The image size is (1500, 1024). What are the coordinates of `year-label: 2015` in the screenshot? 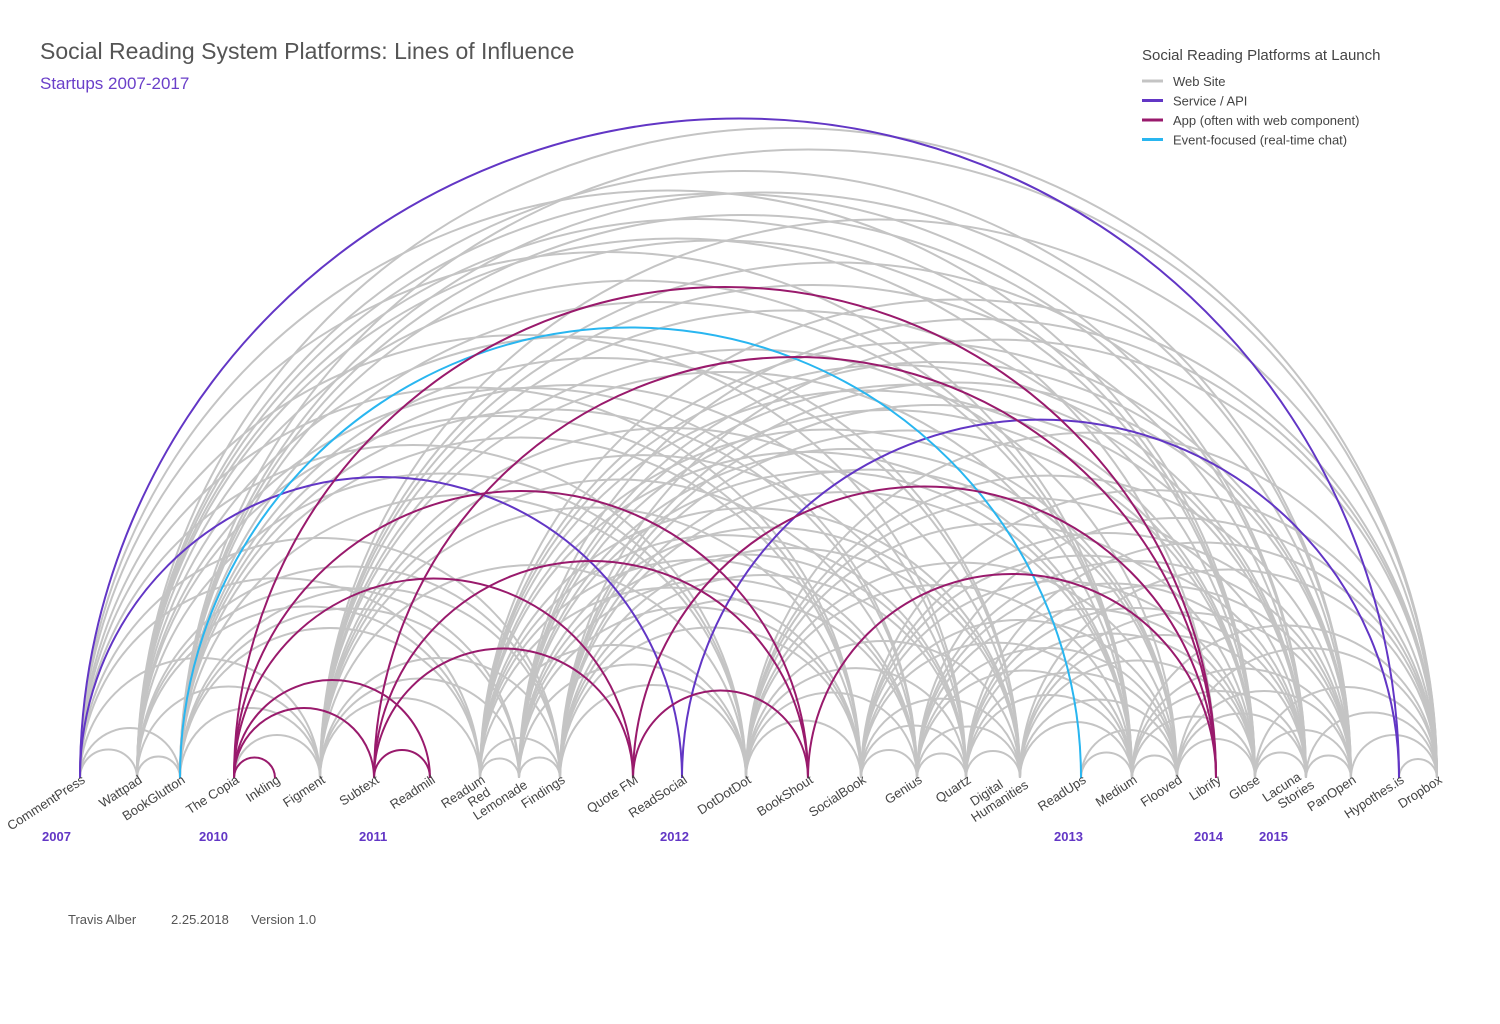 It's located at (1273, 836).